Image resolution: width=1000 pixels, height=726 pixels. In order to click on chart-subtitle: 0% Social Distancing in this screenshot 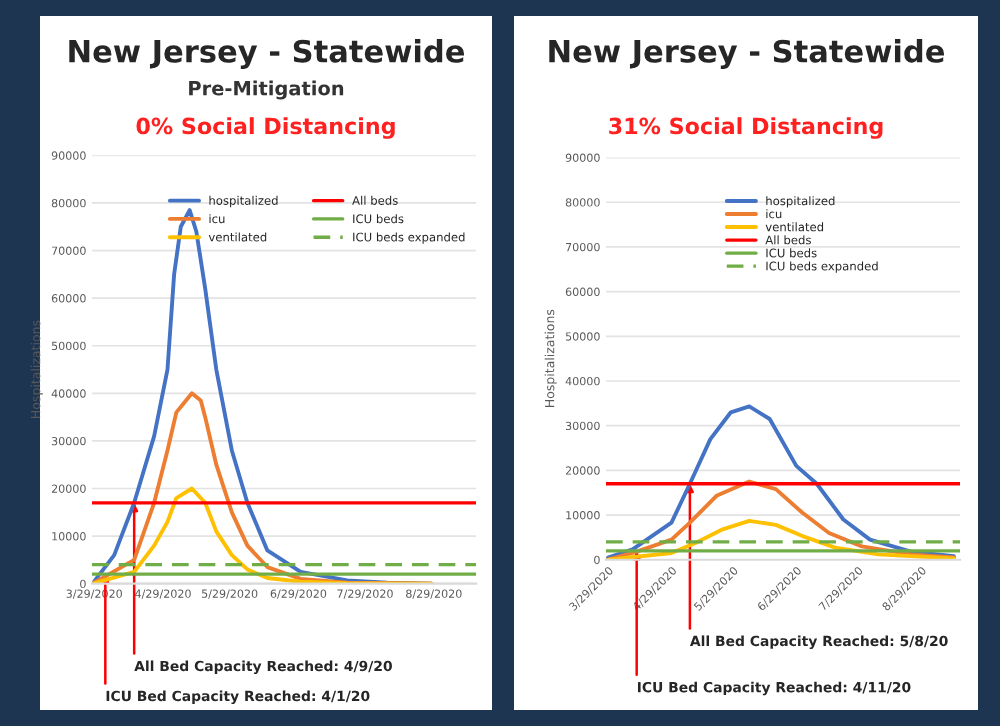, I will do `click(265, 128)`.